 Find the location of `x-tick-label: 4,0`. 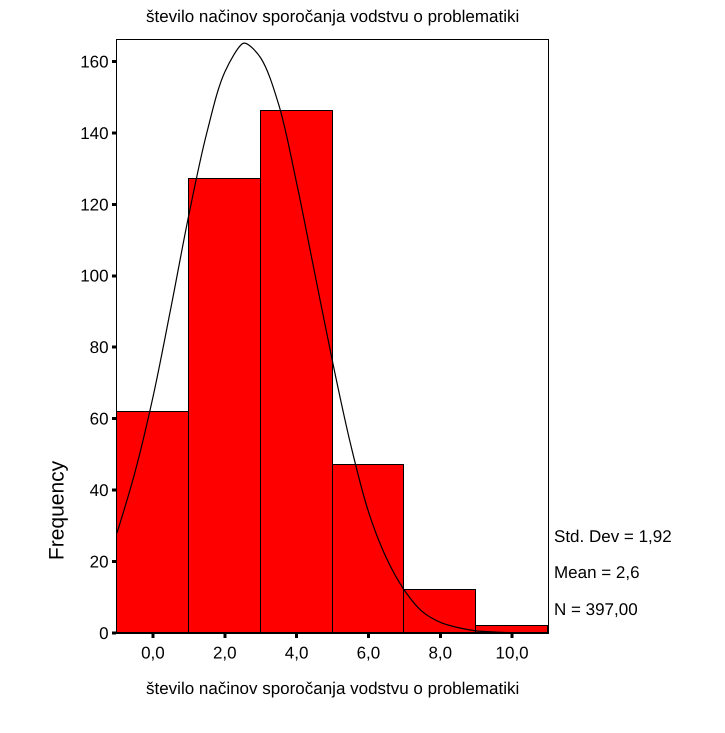

x-tick-label: 4,0 is located at coordinates (296, 652).